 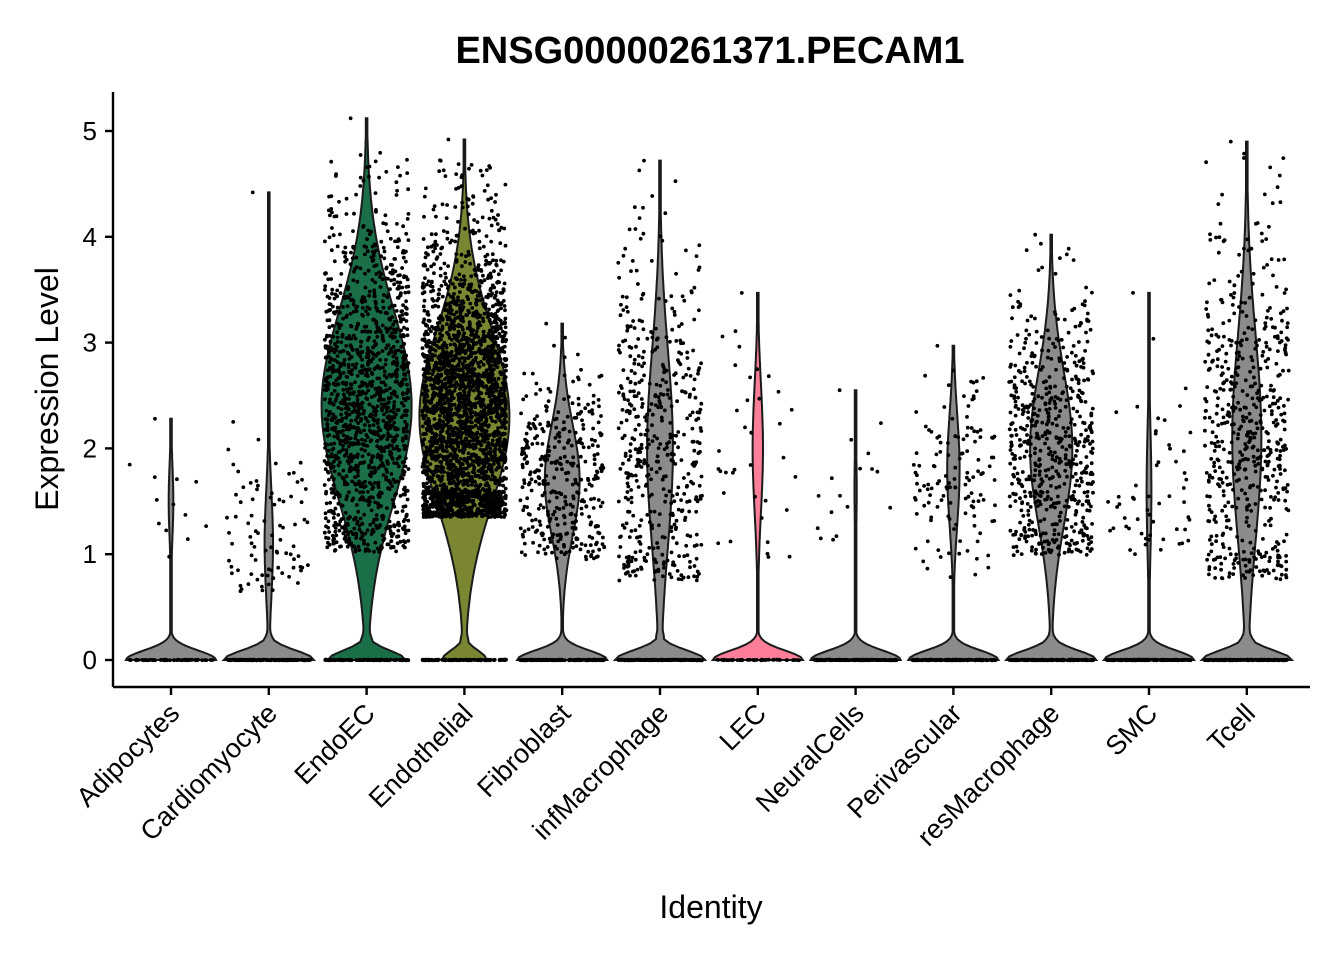 I want to click on violin-Fibroblast, so click(x=562, y=491).